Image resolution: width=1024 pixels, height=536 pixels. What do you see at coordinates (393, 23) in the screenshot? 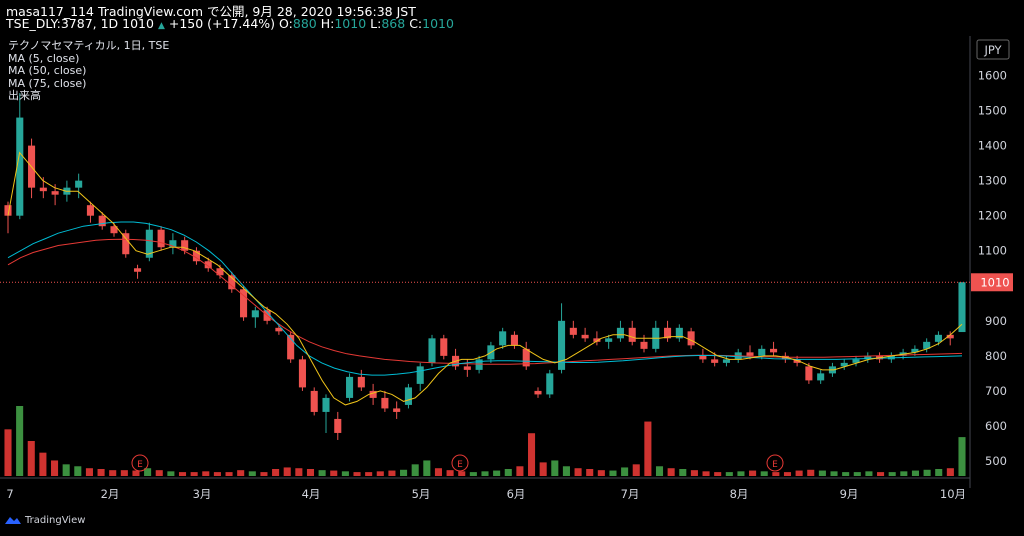
I see `low-value: 868` at bounding box center [393, 23].